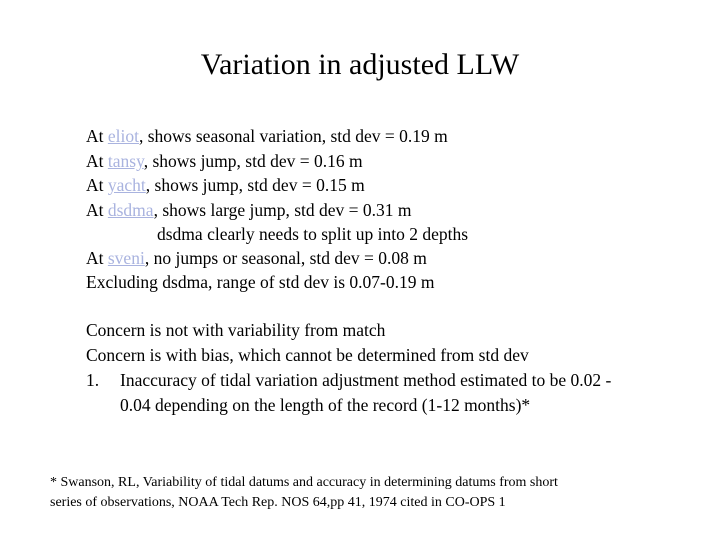 The image size is (720, 540). I want to click on link-tansy: tansy, so click(125, 161).